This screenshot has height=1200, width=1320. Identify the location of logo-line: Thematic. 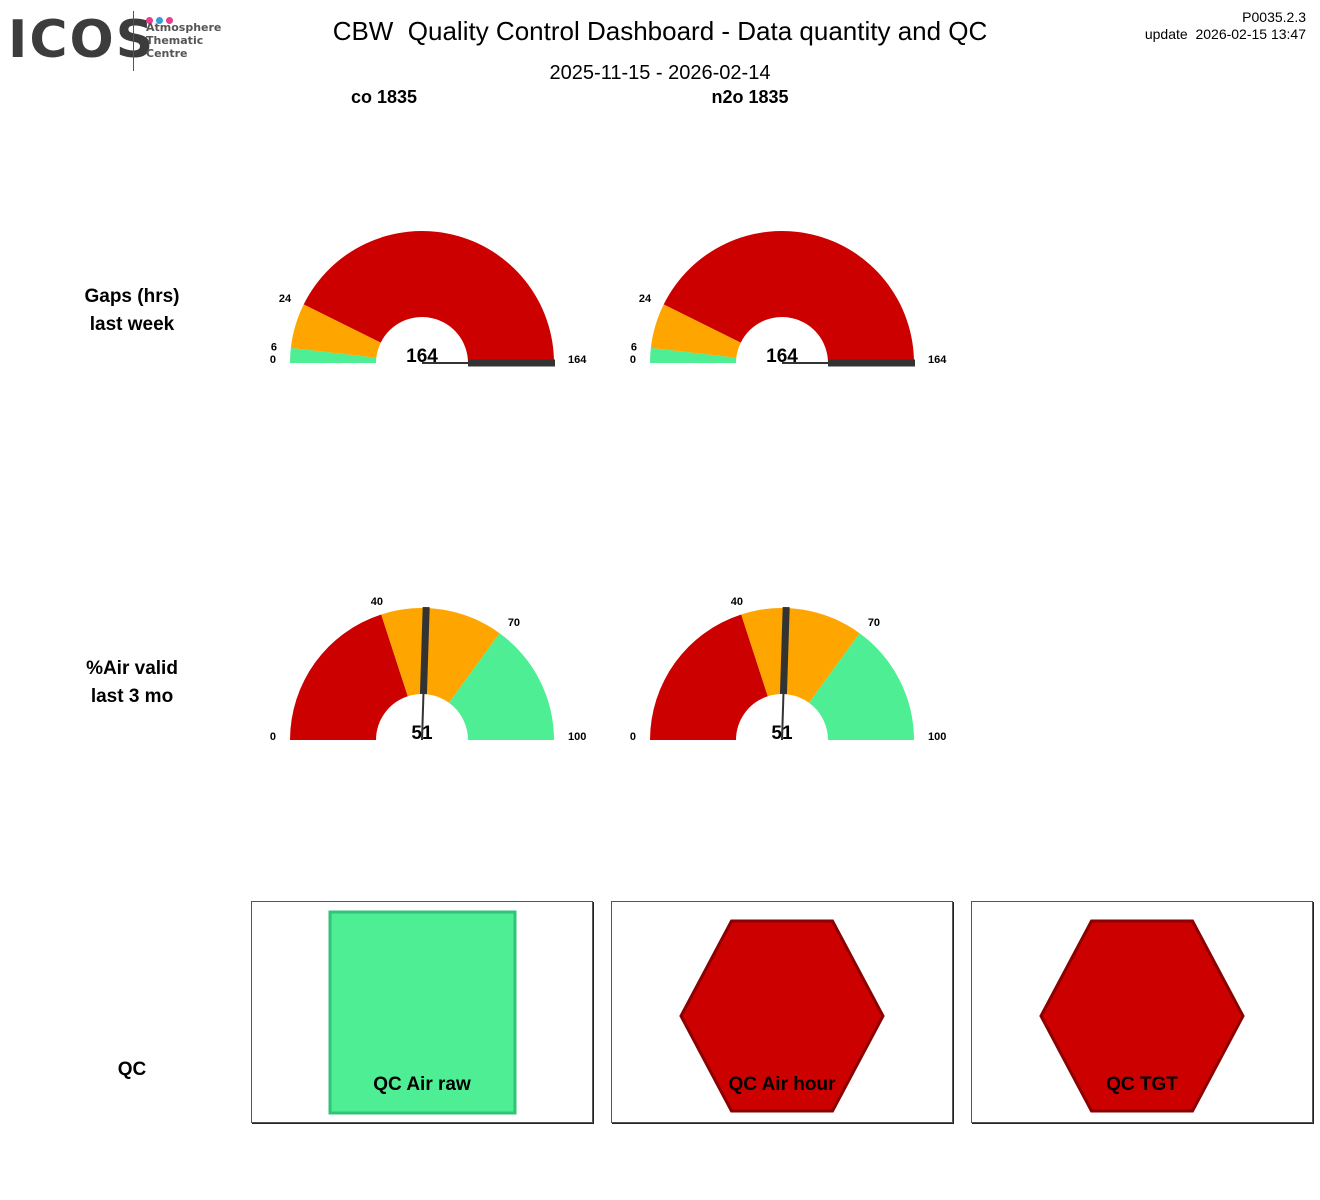
(175, 40).